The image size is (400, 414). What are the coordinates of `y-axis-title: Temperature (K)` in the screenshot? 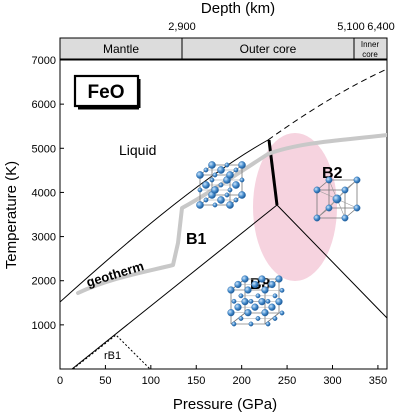 It's located at (11, 215).